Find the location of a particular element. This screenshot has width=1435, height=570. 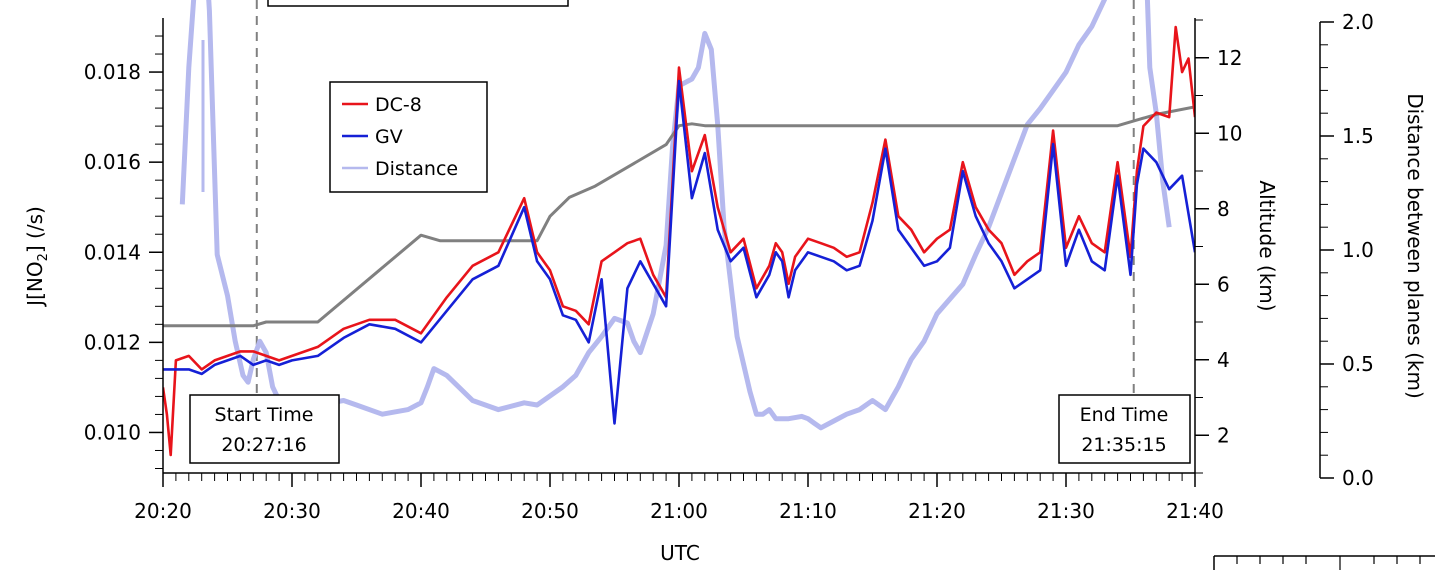

y-left-tick-label: 0.016 is located at coordinates (112, 162).